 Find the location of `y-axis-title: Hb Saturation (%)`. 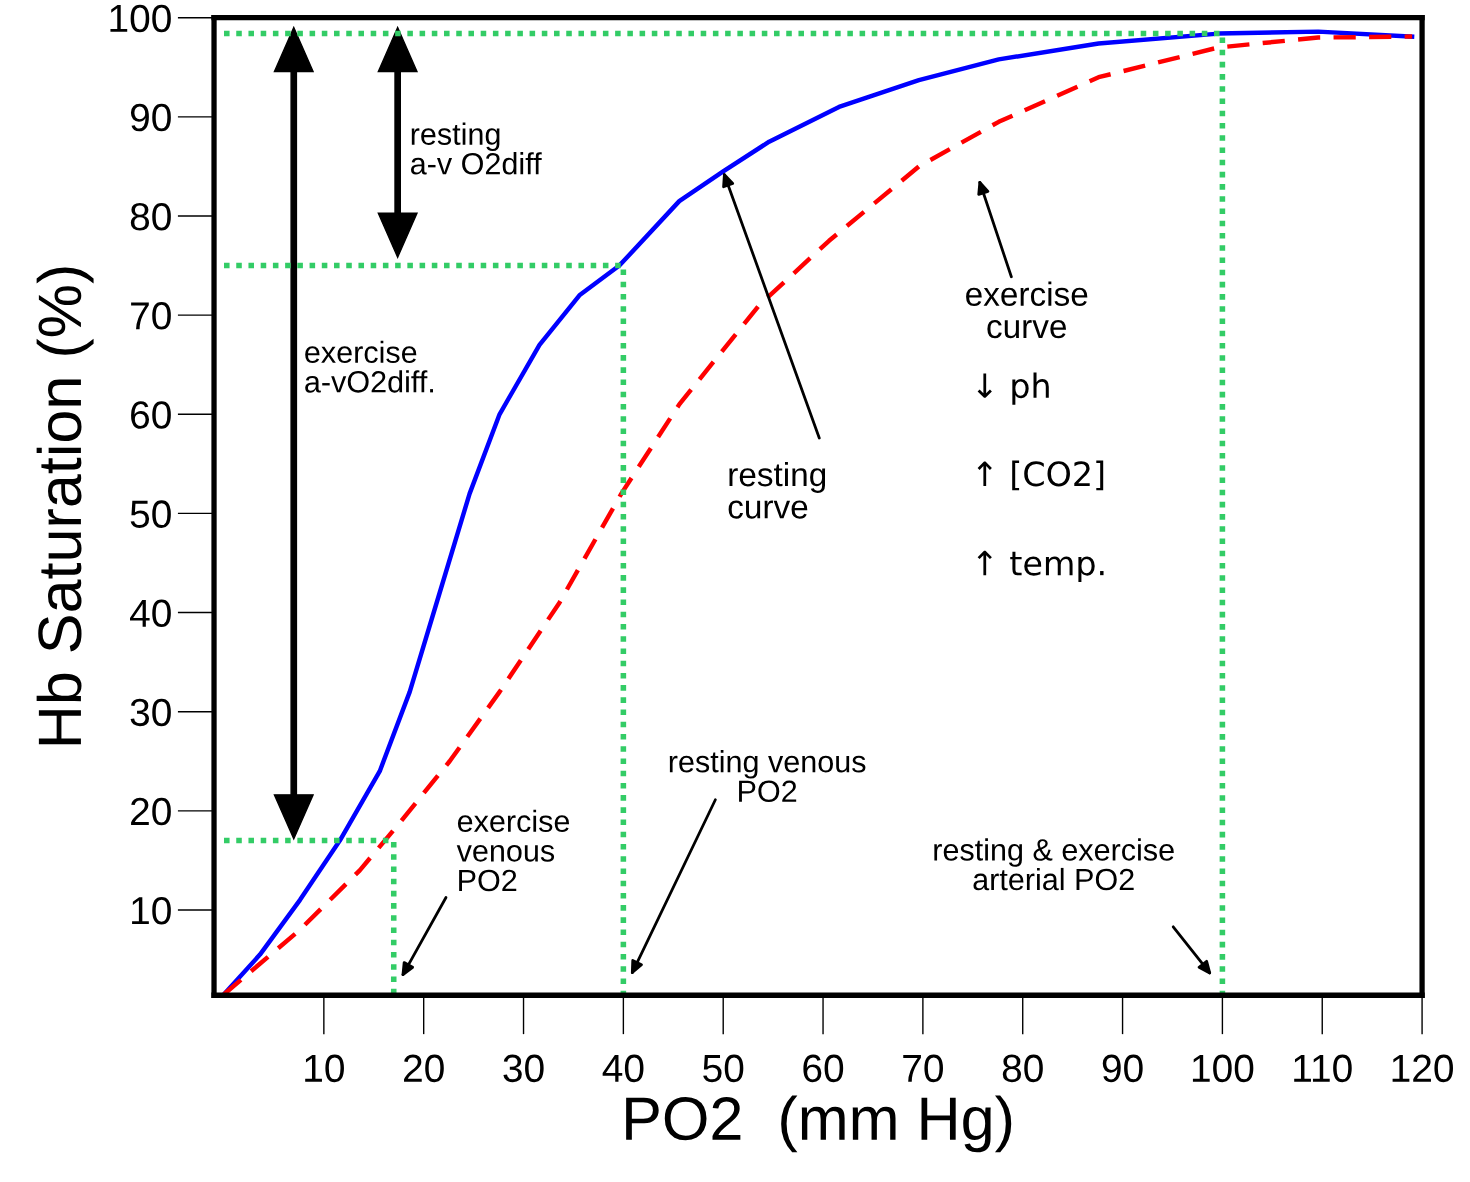

y-axis-title: Hb Saturation (%) is located at coordinates (65, 506).